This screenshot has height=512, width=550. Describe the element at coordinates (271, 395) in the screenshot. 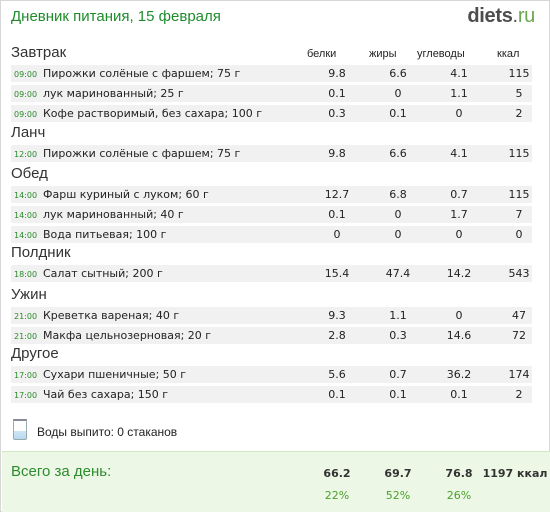

I see `food-row: 17:00 Чай без сахара; 150 г 0.1 0.1 0.1 2` at that location.